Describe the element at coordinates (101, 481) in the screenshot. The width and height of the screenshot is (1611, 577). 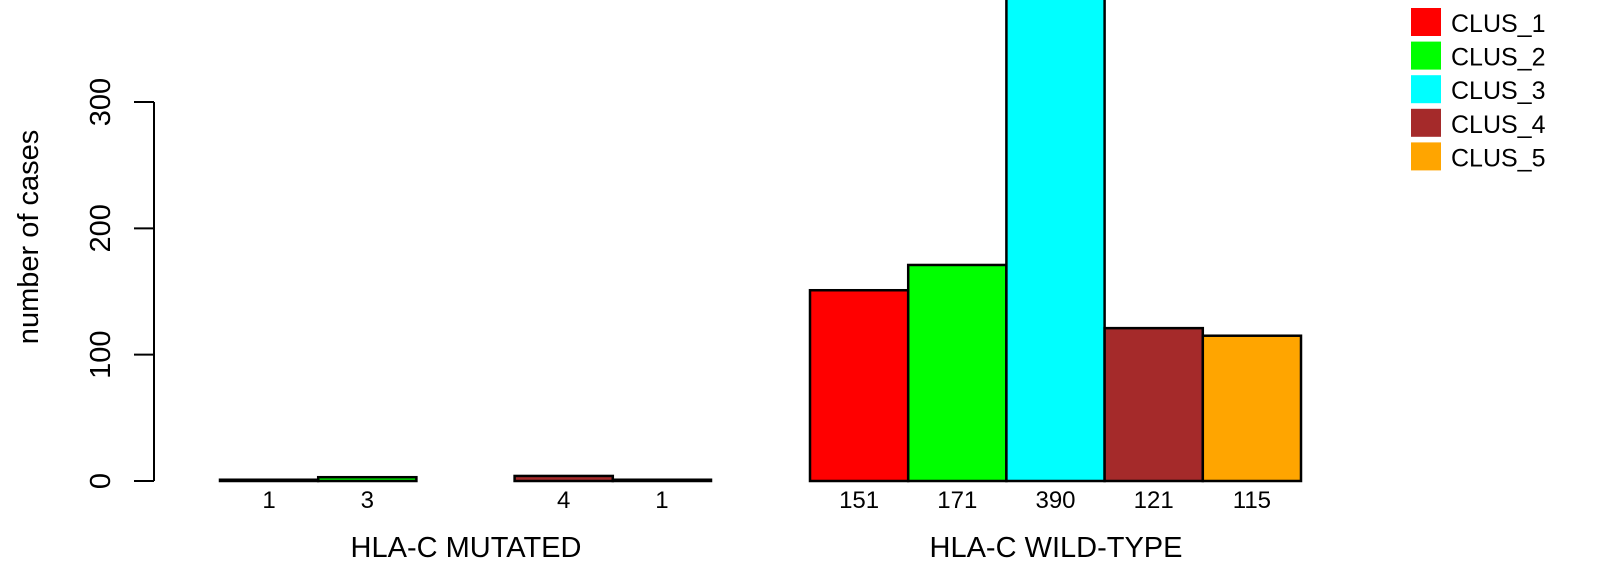
I see `y-tick-label: 0` at that location.